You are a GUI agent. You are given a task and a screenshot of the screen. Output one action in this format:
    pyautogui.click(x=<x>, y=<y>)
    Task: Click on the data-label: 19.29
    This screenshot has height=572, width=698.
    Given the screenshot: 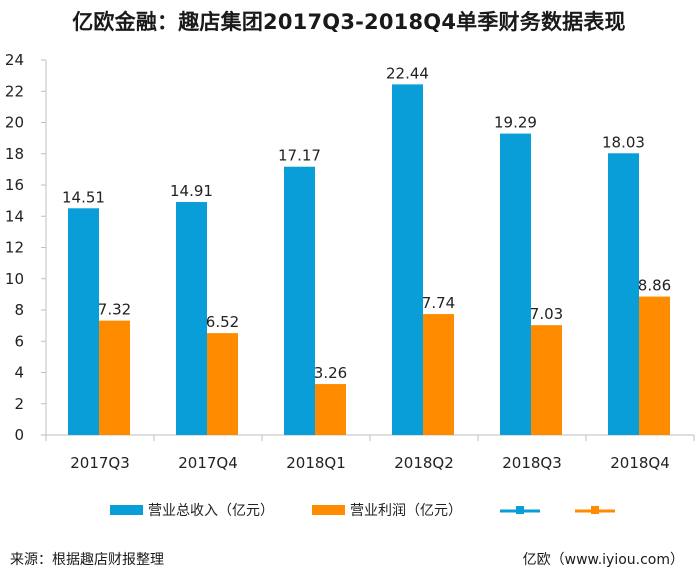 What is the action you would take?
    pyautogui.click(x=515, y=123)
    